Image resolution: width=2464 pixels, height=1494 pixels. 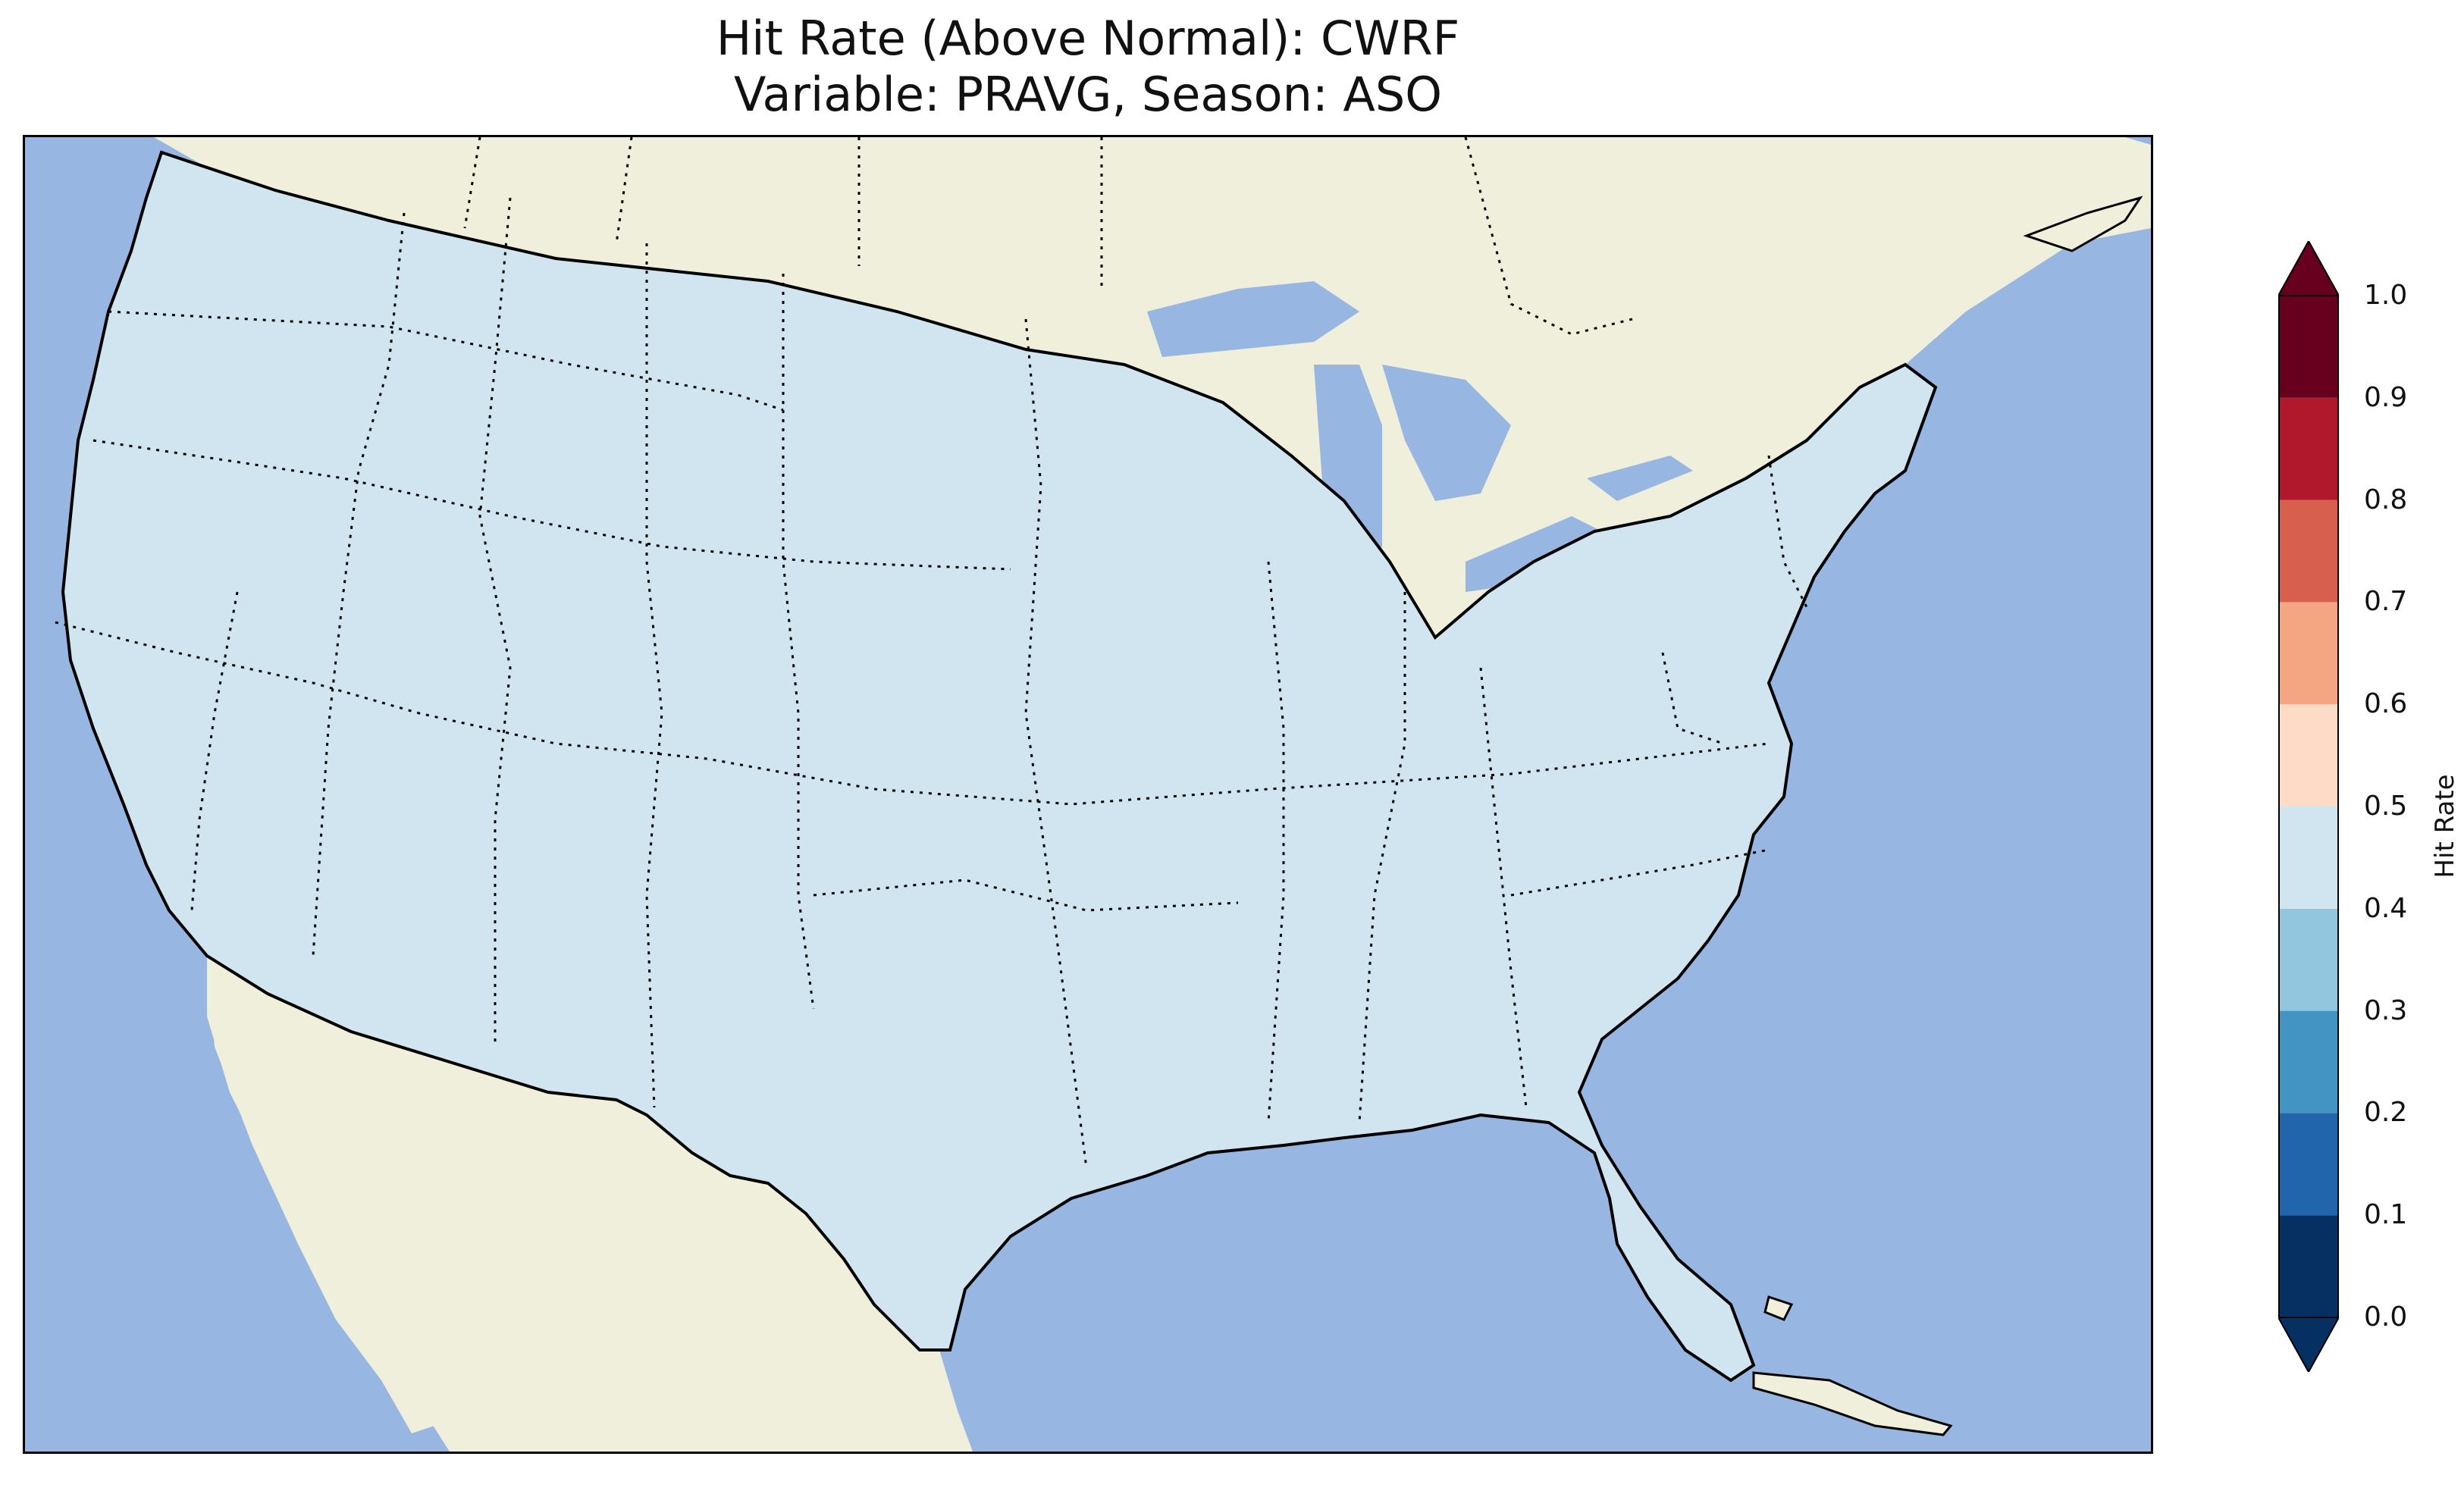 What do you see at coordinates (1088, 94) in the screenshot?
I see `title-line-2: Variable: PRAVG, Season: ASO` at bounding box center [1088, 94].